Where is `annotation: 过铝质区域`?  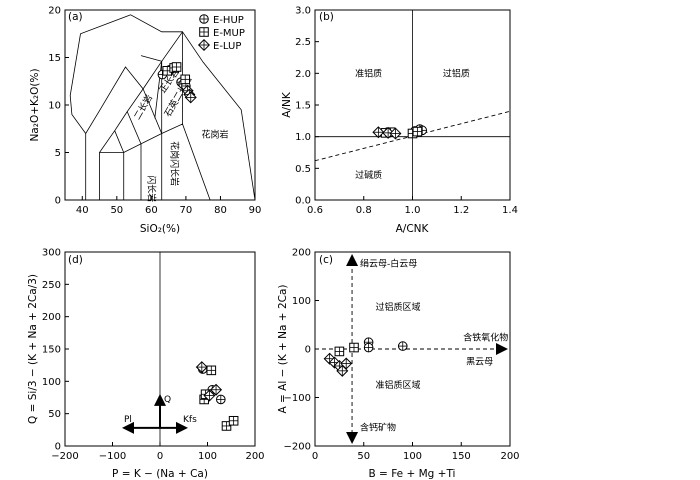
annotation: 过铝质区域 is located at coordinates (397, 307).